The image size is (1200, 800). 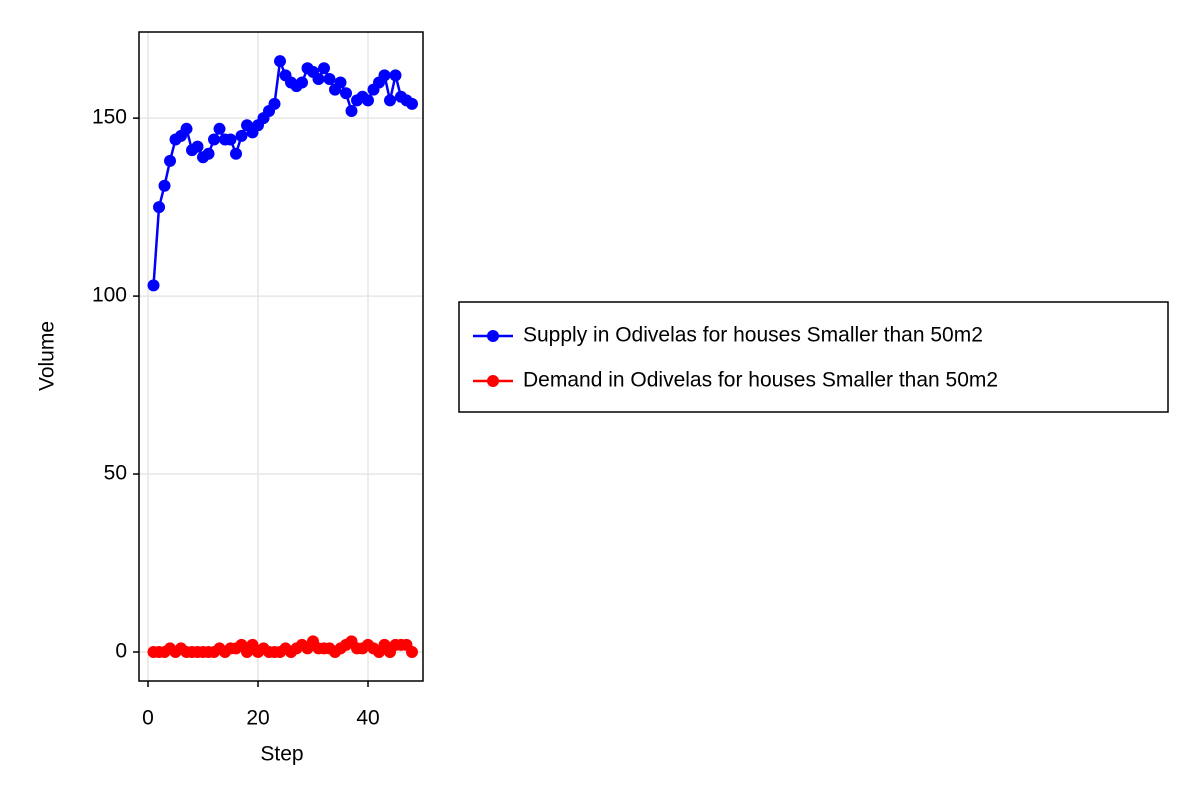 What do you see at coordinates (813, 357) in the screenshot?
I see `legend-box` at bounding box center [813, 357].